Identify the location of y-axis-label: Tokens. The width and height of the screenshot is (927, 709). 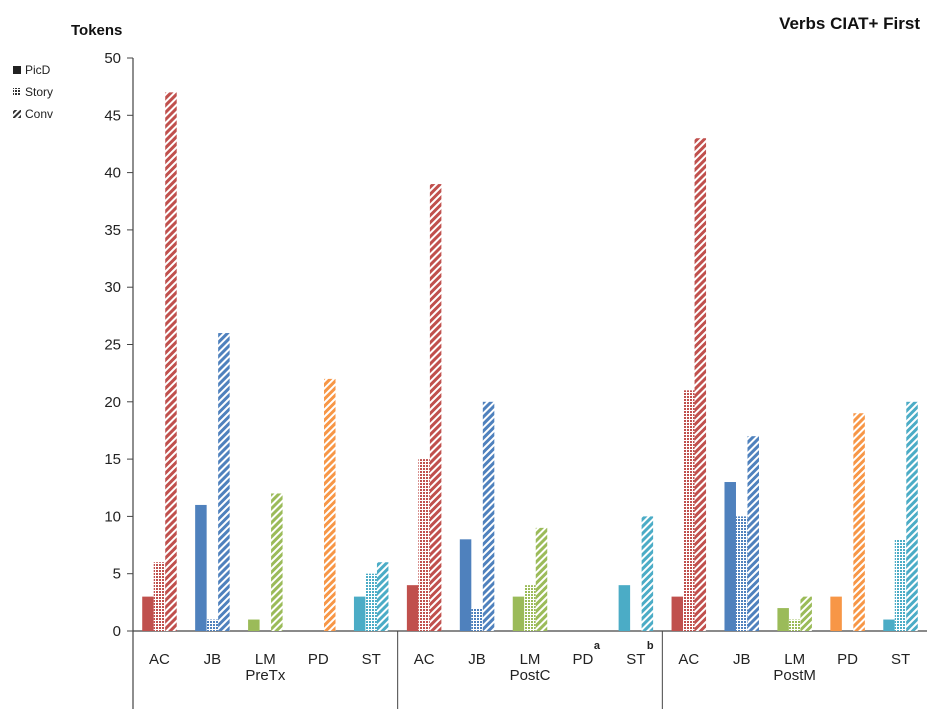
(96, 30).